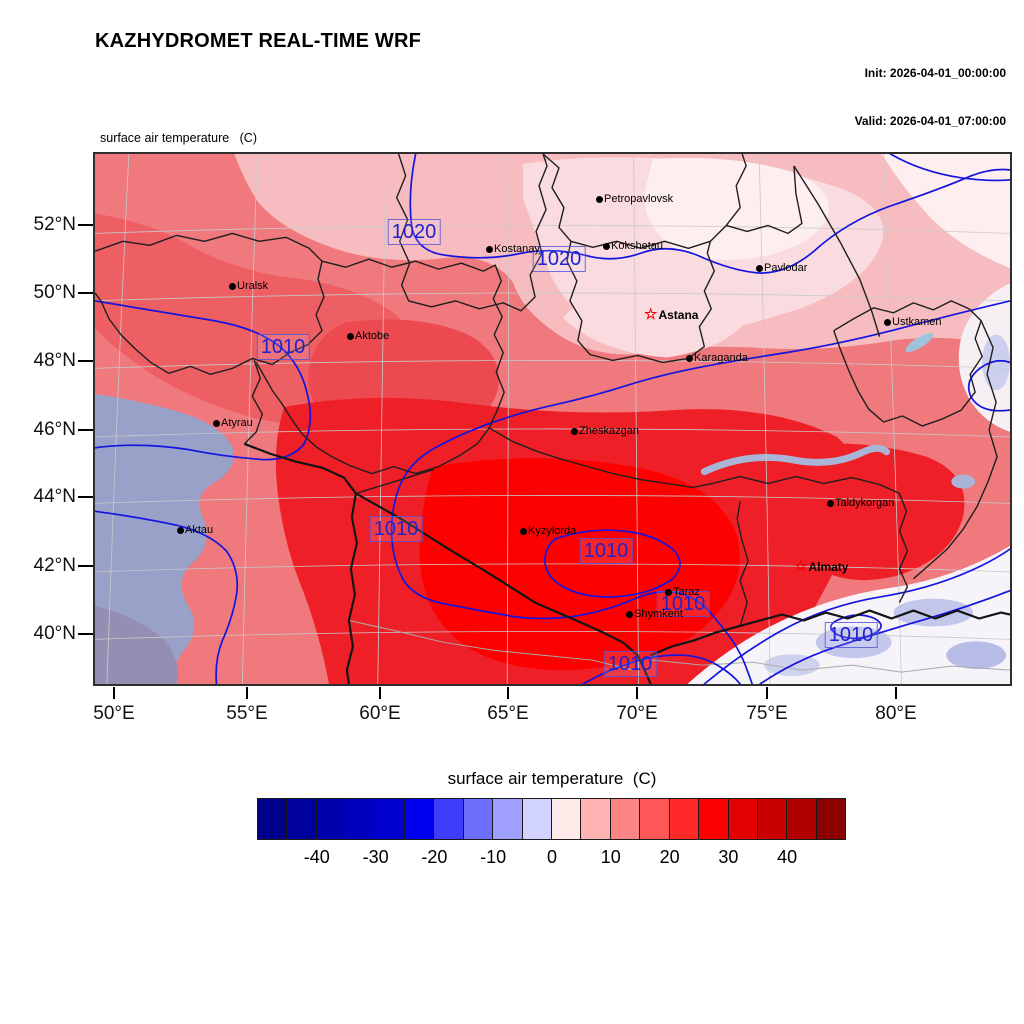 Image resolution: width=1024 pixels, height=1024 pixels. Describe the element at coordinates (54, 633) in the screenshot. I see `y-axis-label: 40°N` at that location.